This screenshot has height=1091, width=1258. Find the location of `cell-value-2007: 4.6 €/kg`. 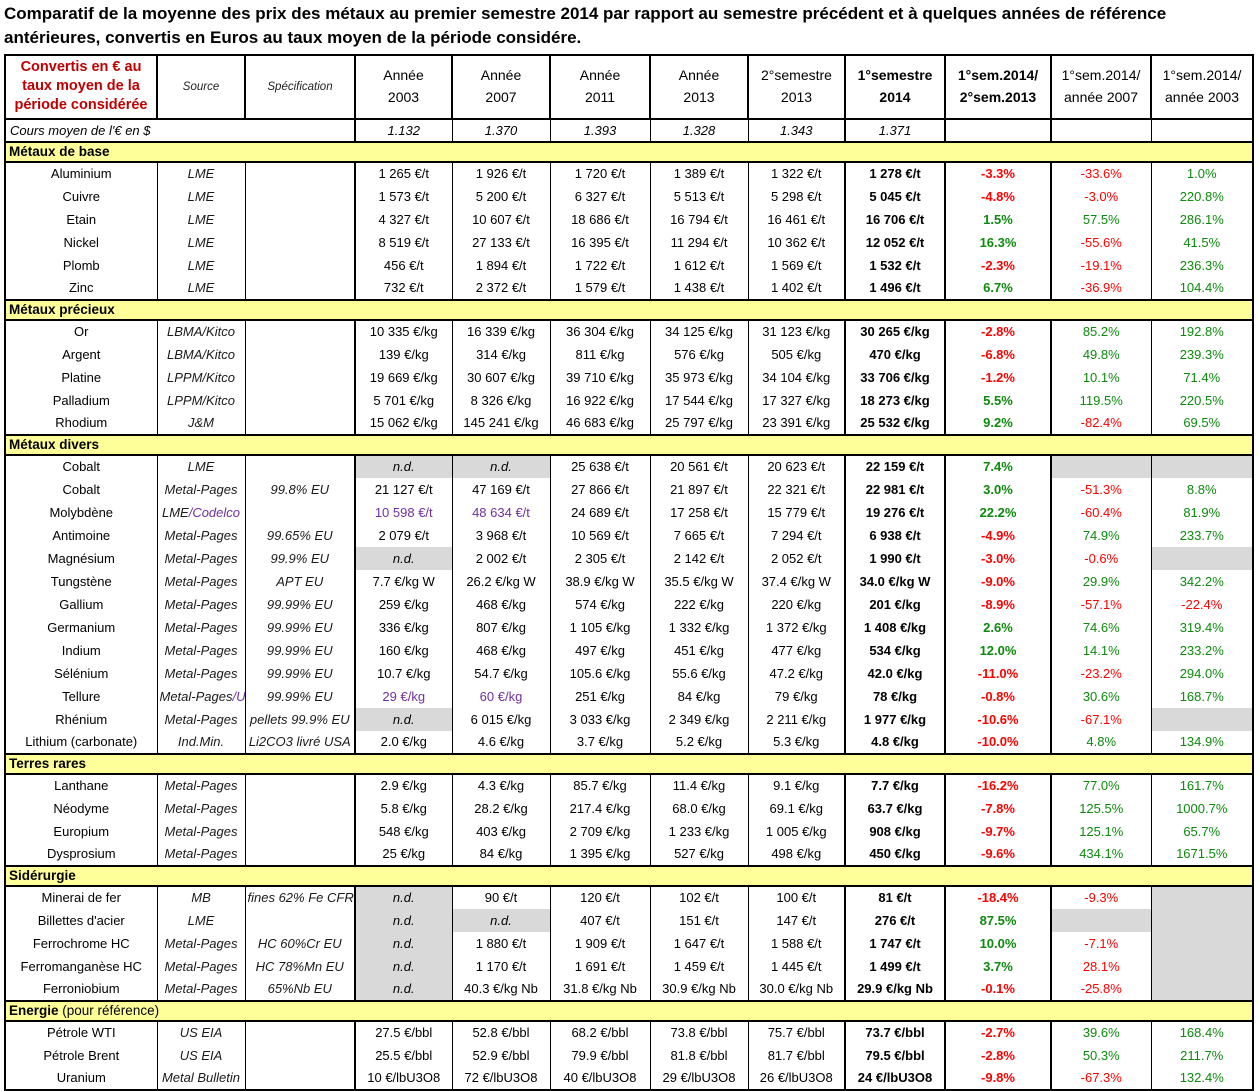

cell-value-2007: 4.6 €/kg is located at coordinates (501, 742).